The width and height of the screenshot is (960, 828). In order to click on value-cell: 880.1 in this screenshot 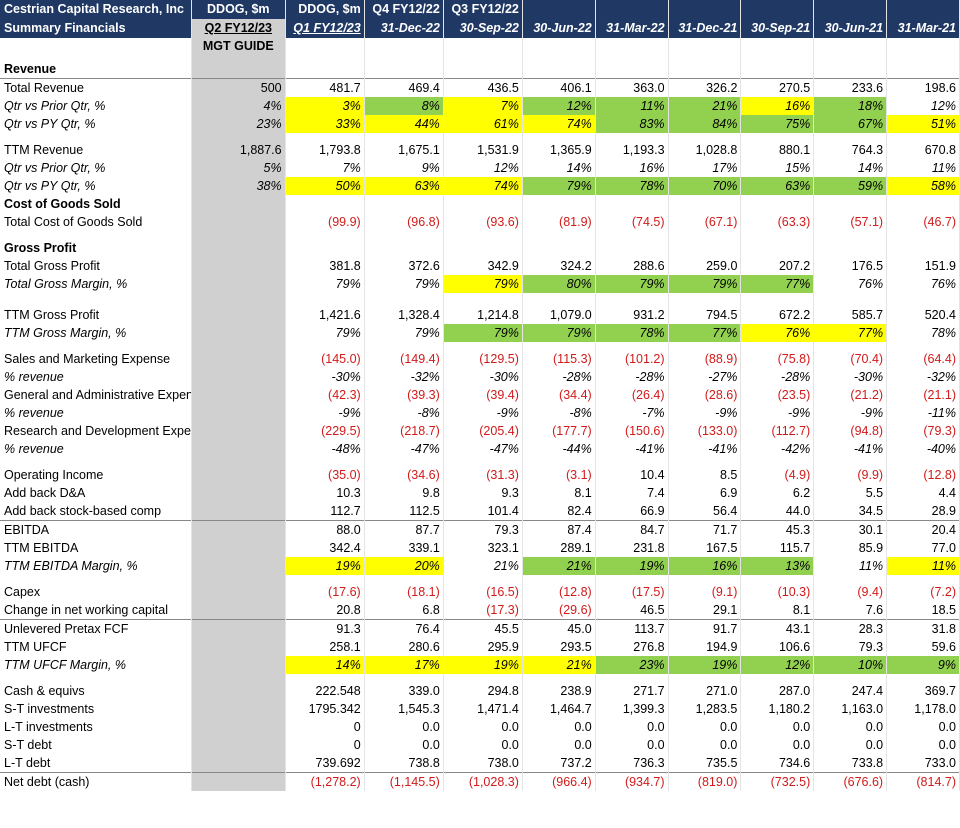, I will do `click(777, 150)`.